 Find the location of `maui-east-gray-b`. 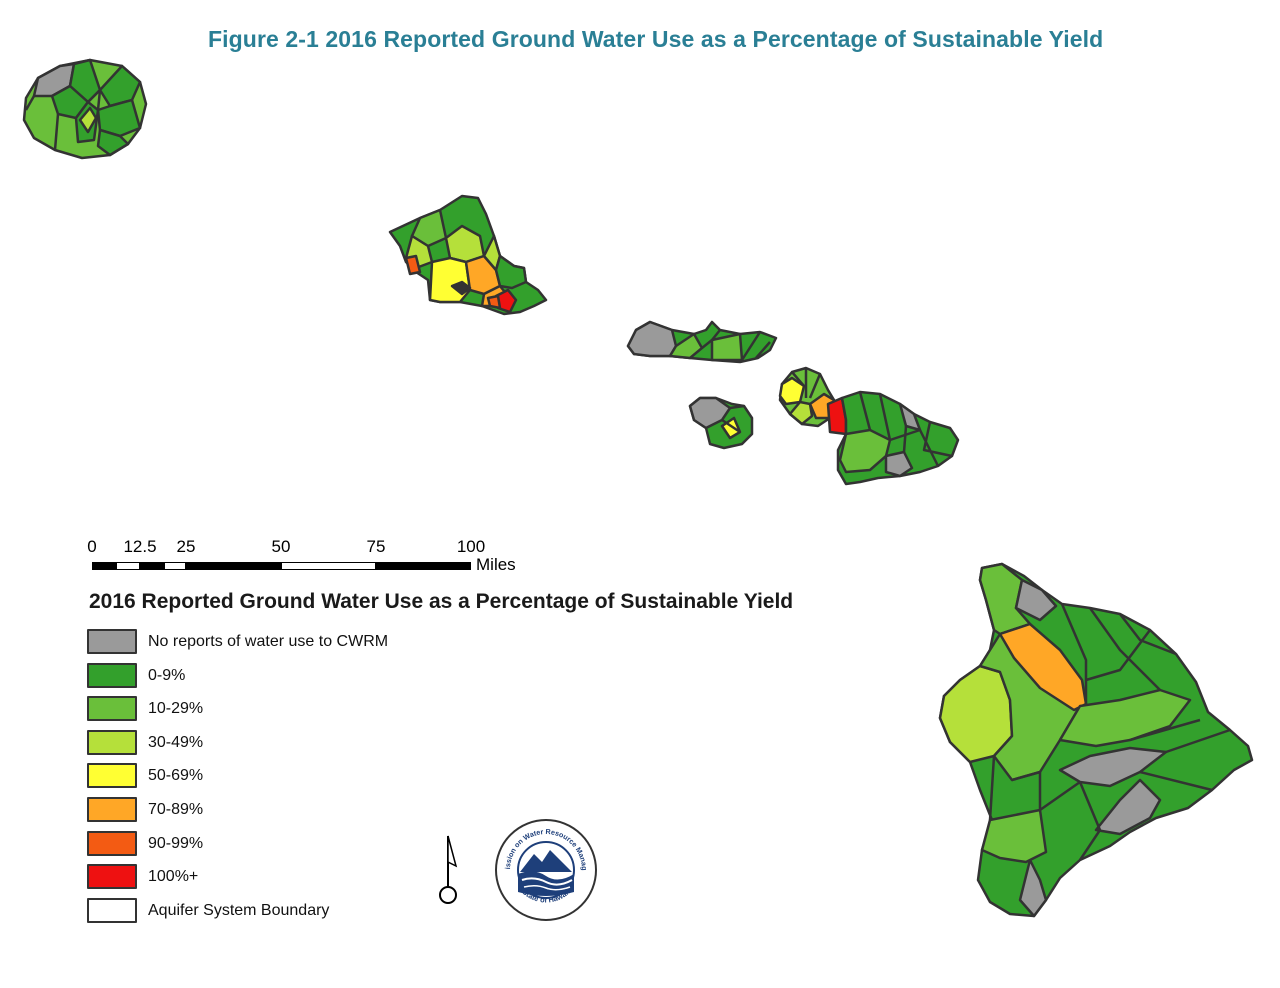

maui-east-gray-b is located at coordinates (899, 464).